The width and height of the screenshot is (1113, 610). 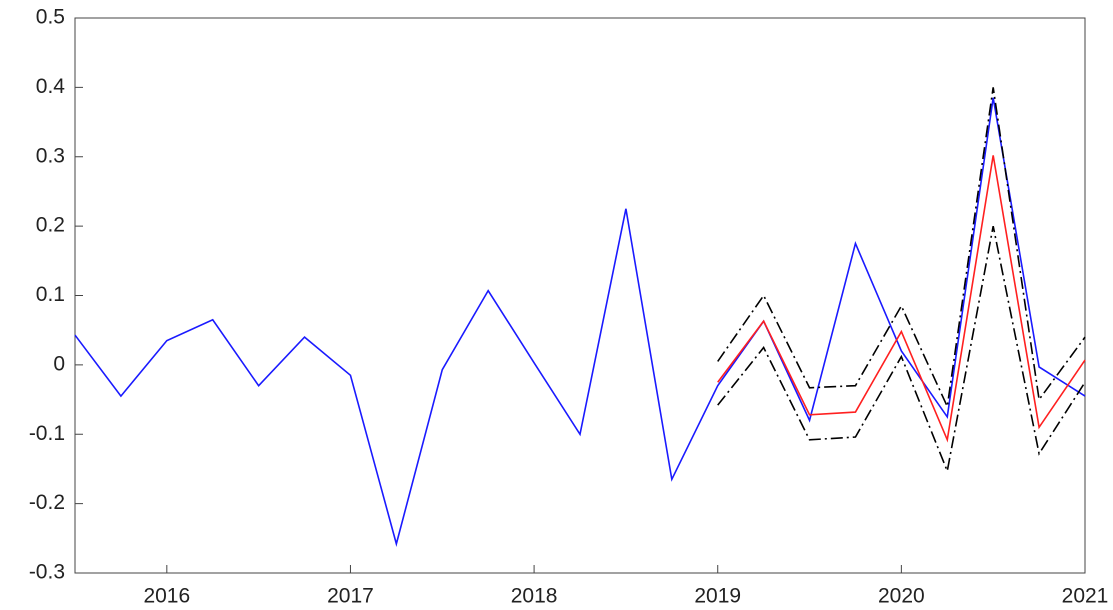 What do you see at coordinates (901, 596) in the screenshot?
I see `x-tick-label: 2020` at bounding box center [901, 596].